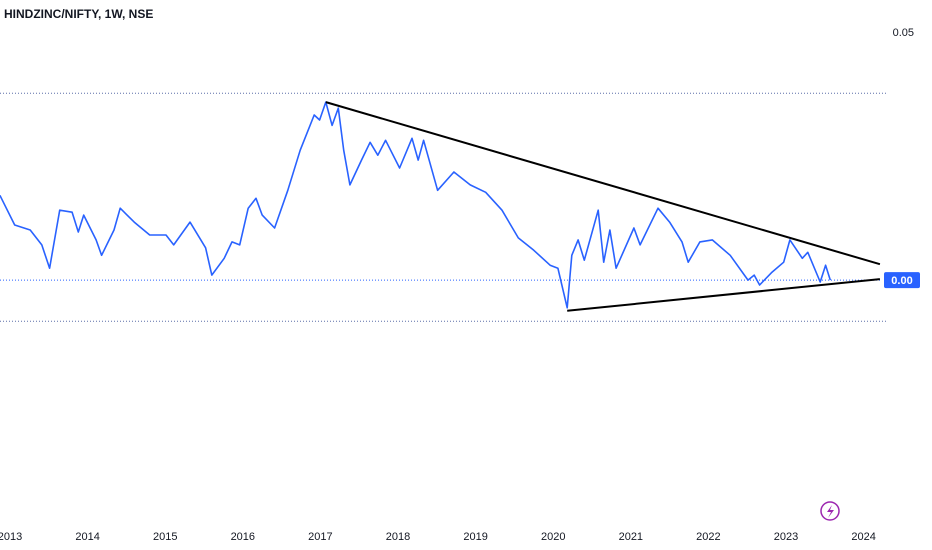 The width and height of the screenshot is (932, 550). Describe the element at coordinates (11, 537) in the screenshot. I see `x-tick-label: 2013` at that location.